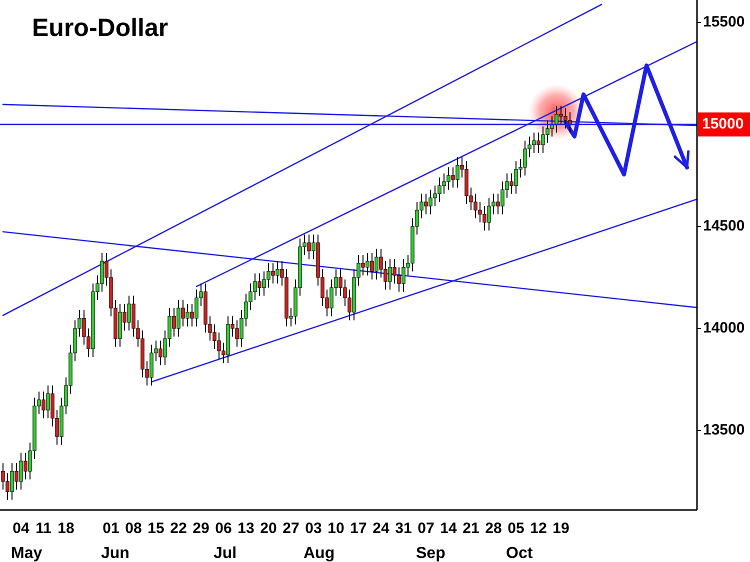 The width and height of the screenshot is (750, 562). What do you see at coordinates (178, 528) in the screenshot?
I see `x-tick-label: 22` at bounding box center [178, 528].